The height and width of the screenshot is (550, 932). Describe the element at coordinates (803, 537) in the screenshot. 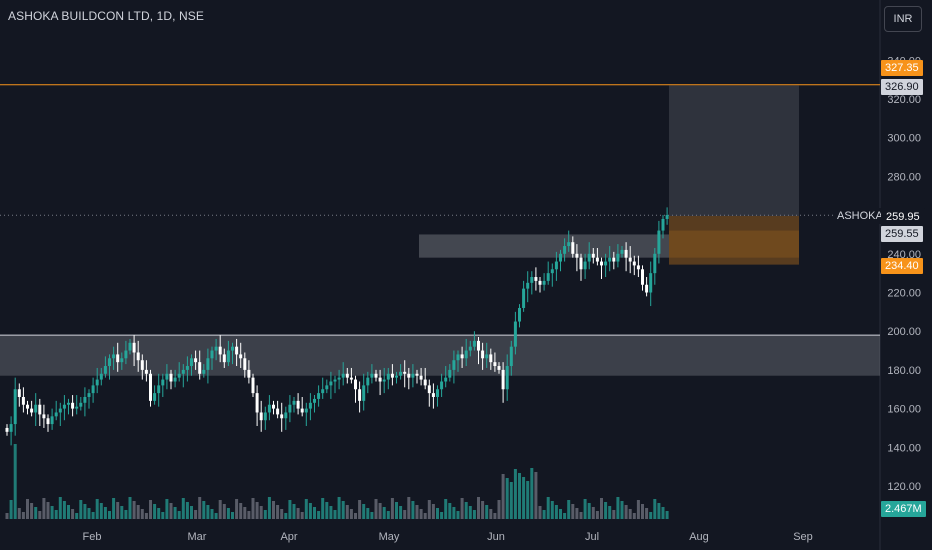

I see `time-tick-label: Sep` at that location.